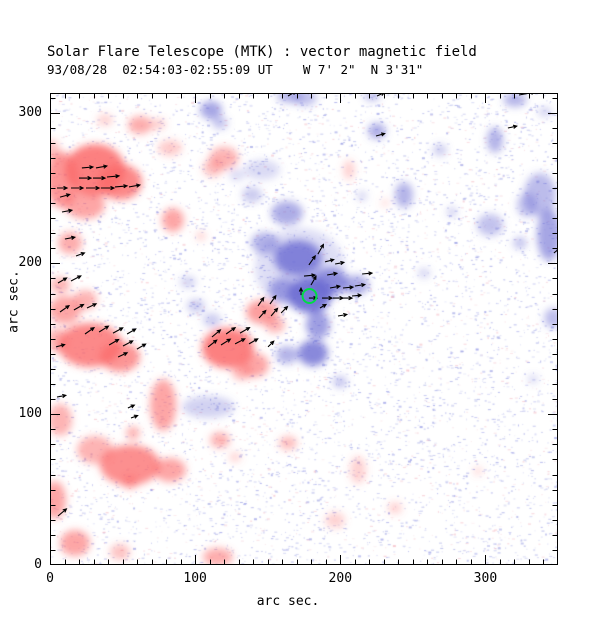  What do you see at coordinates (30, 112) in the screenshot?
I see `y-tick-label: 300` at bounding box center [30, 112].